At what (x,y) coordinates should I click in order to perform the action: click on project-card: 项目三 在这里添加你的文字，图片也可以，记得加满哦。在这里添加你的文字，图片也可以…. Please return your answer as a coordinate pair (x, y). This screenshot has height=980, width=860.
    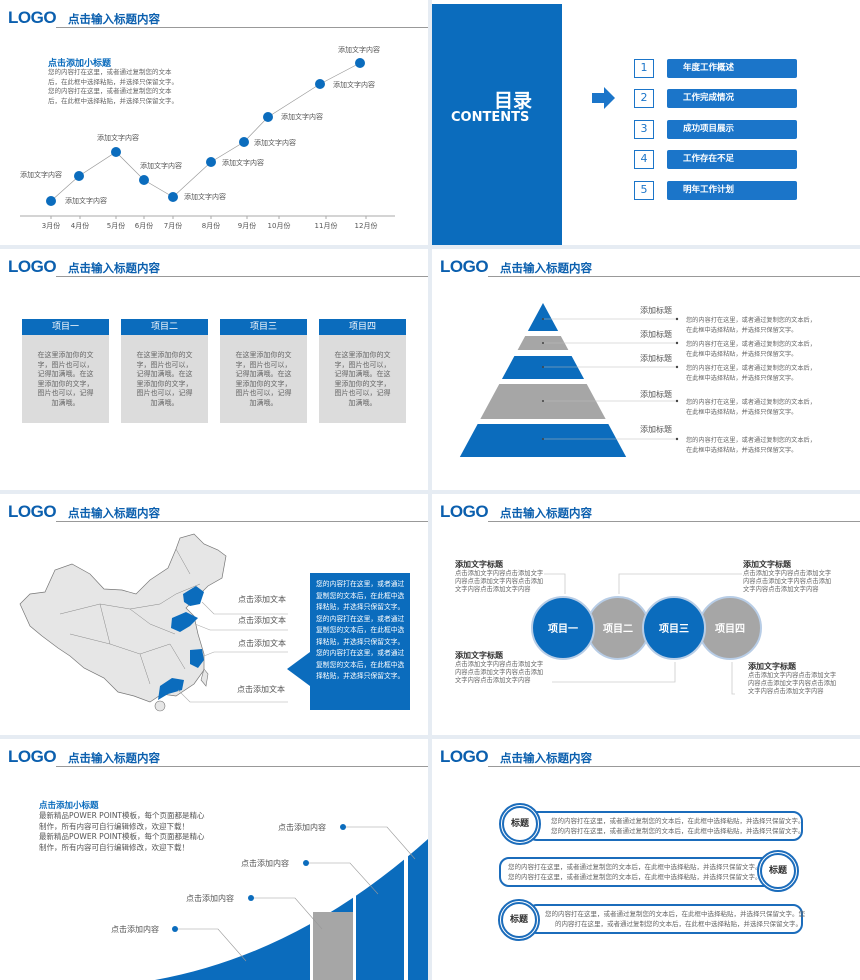
    Looking at the image, I should click on (263, 371).